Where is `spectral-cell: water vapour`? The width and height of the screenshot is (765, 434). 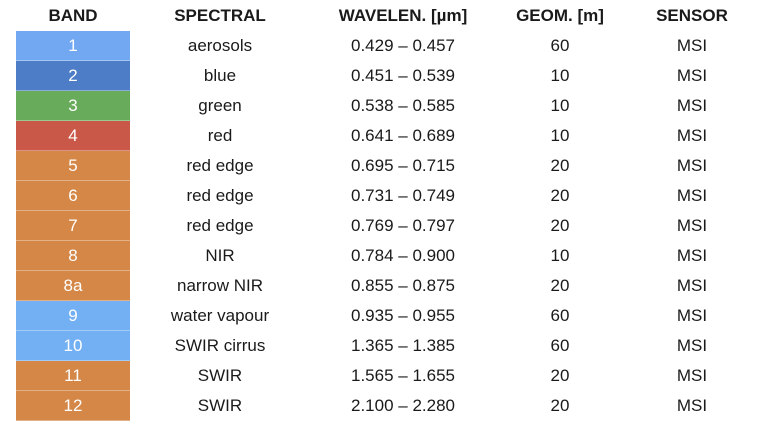
spectral-cell: water vapour is located at coordinates (220, 315).